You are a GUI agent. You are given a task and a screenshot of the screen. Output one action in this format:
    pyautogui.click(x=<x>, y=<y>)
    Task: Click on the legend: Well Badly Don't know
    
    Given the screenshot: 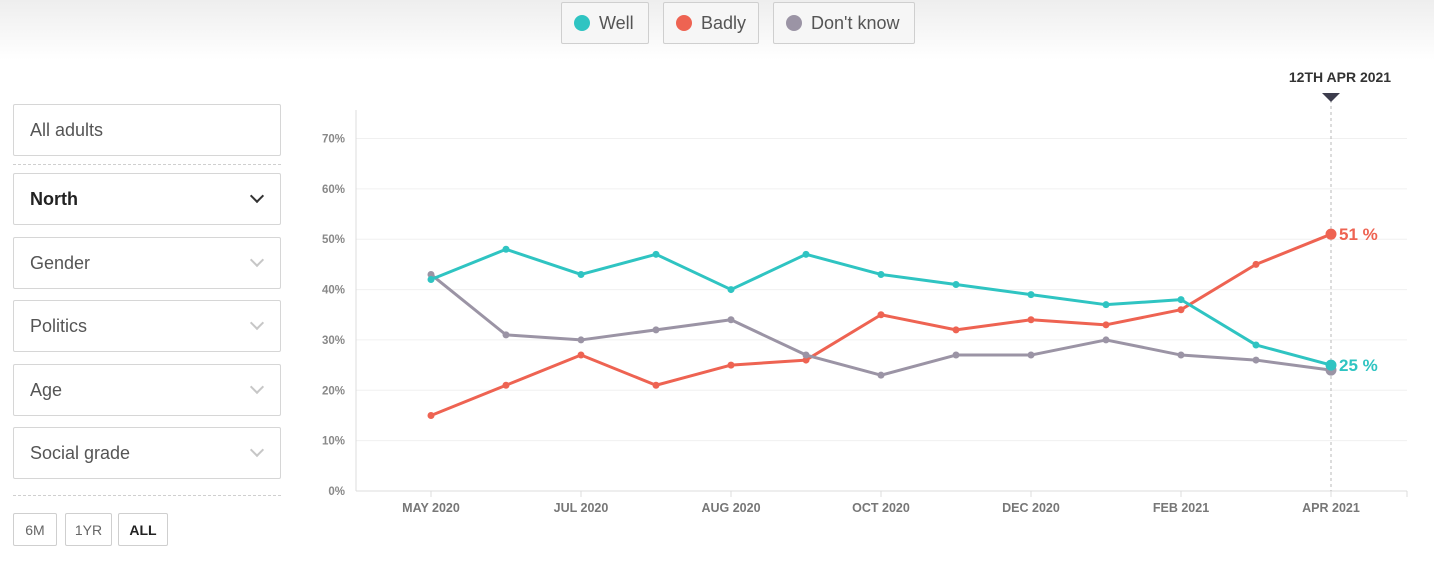 What is the action you would take?
    pyautogui.click(x=717, y=24)
    